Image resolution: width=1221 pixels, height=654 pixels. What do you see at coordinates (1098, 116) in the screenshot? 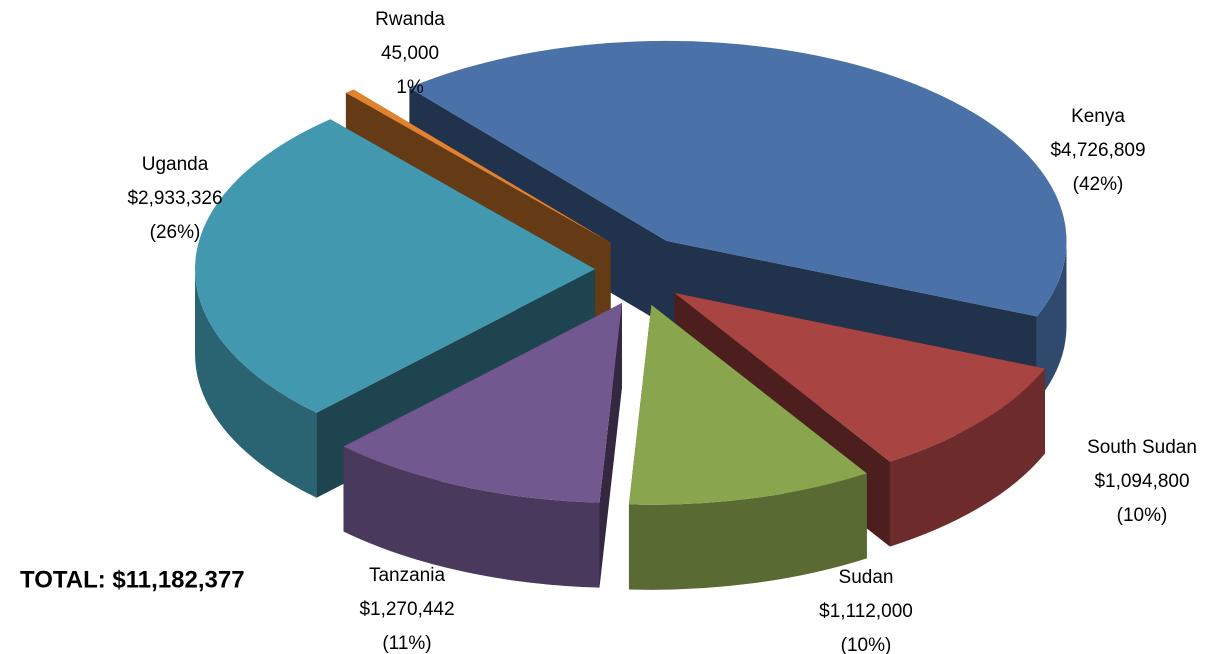
I see `label-name: Kenya` at bounding box center [1098, 116].